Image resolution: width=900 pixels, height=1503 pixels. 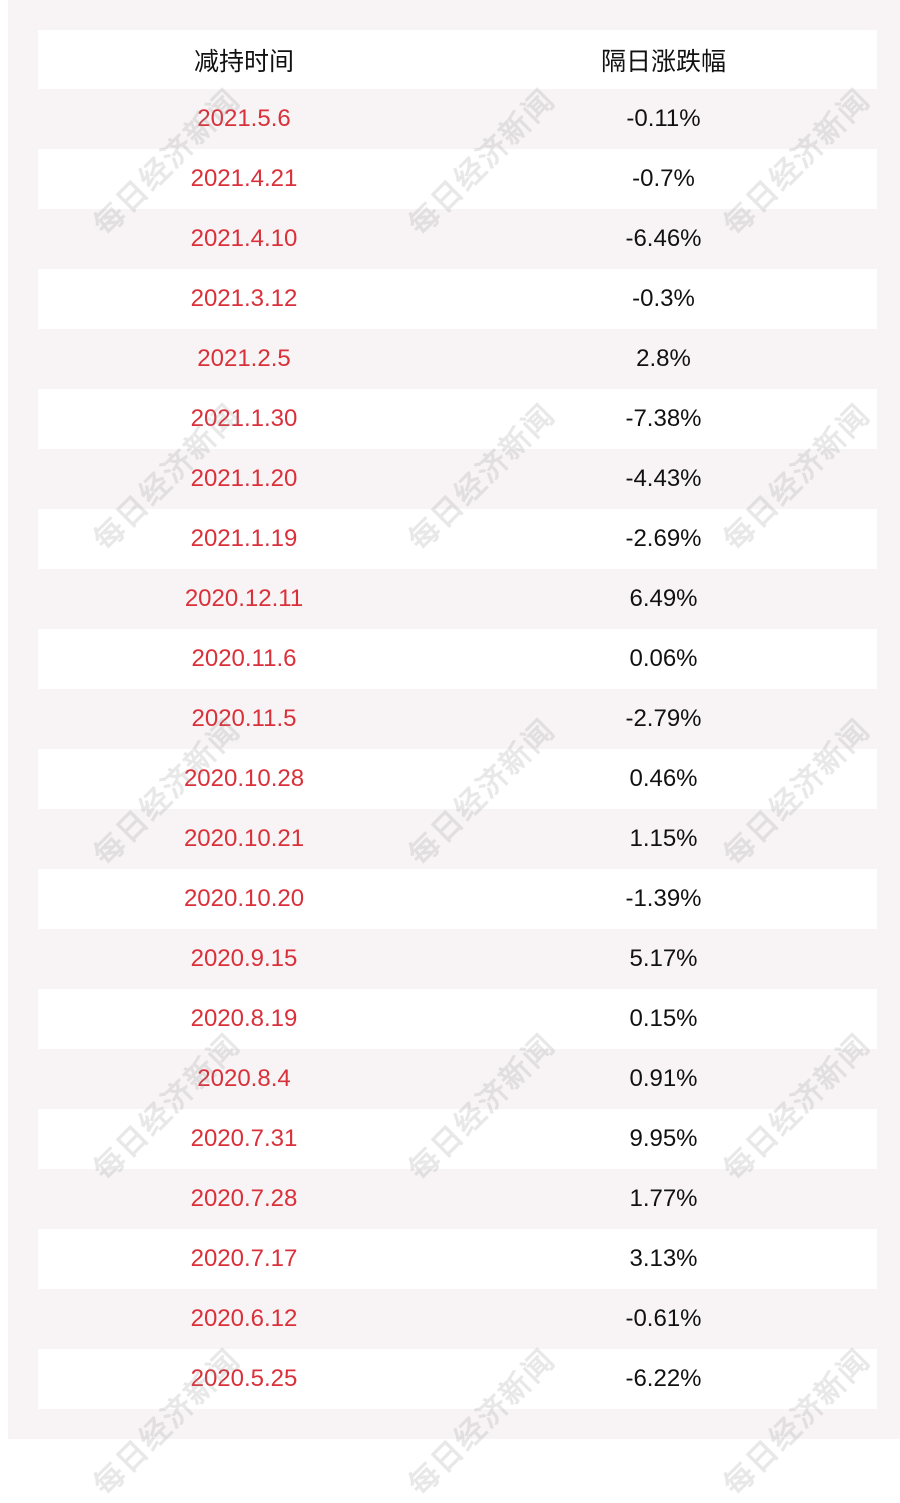 What do you see at coordinates (244, 238) in the screenshot?
I see `reduction-date: 2021.4.10` at bounding box center [244, 238].